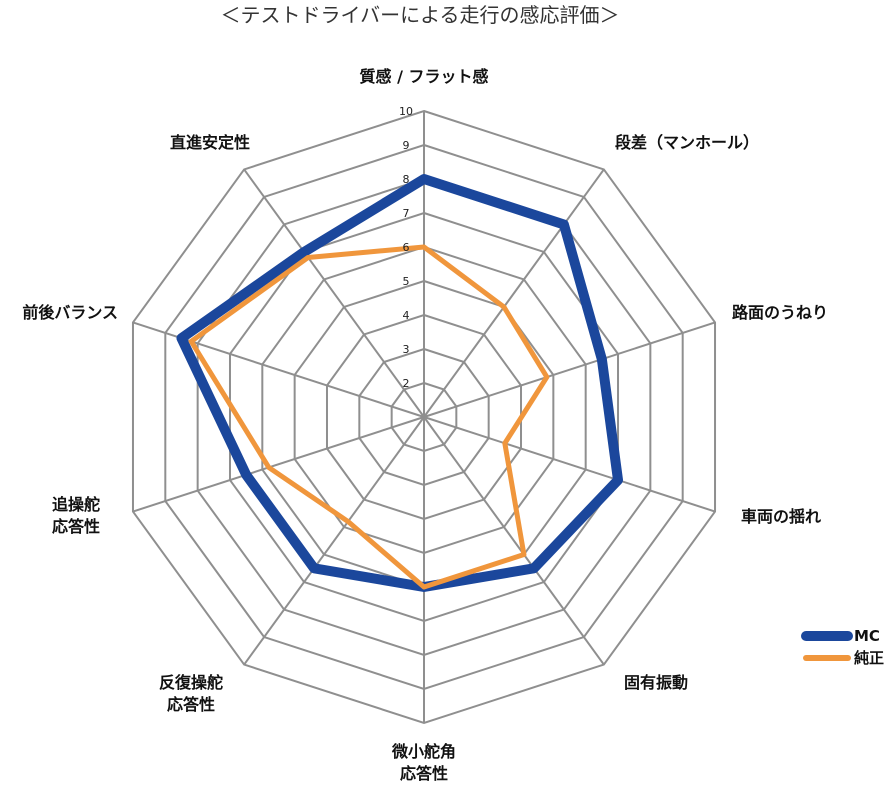 The width and height of the screenshot is (892, 804). What do you see at coordinates (406, 315) in the screenshot?
I see `tick-label: 4` at bounding box center [406, 315].